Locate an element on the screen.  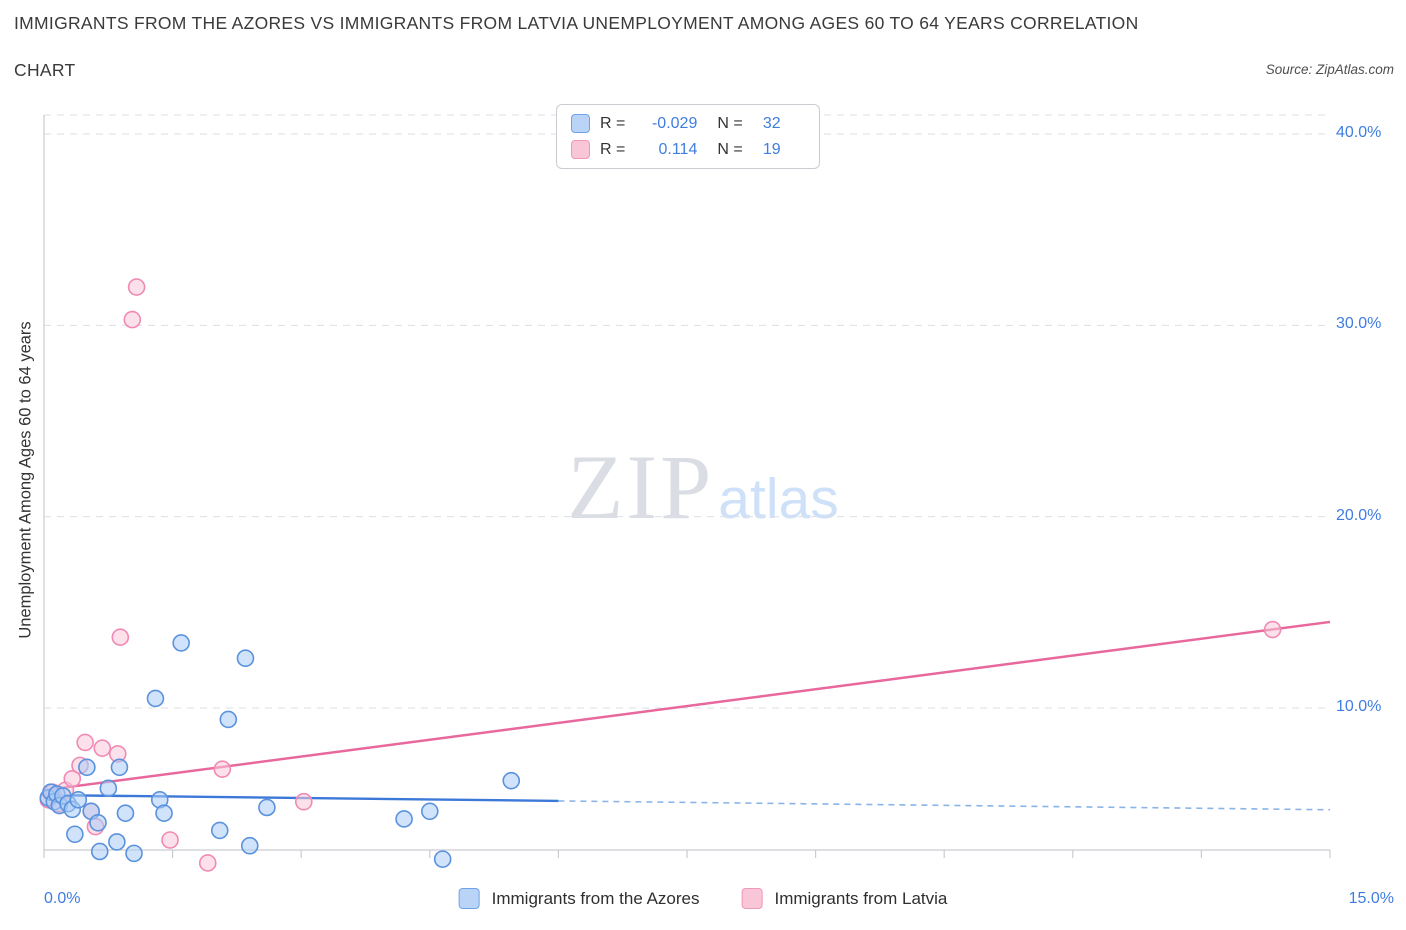
x-axis-max-label: 15.0% is located at coordinates (1371, 898).